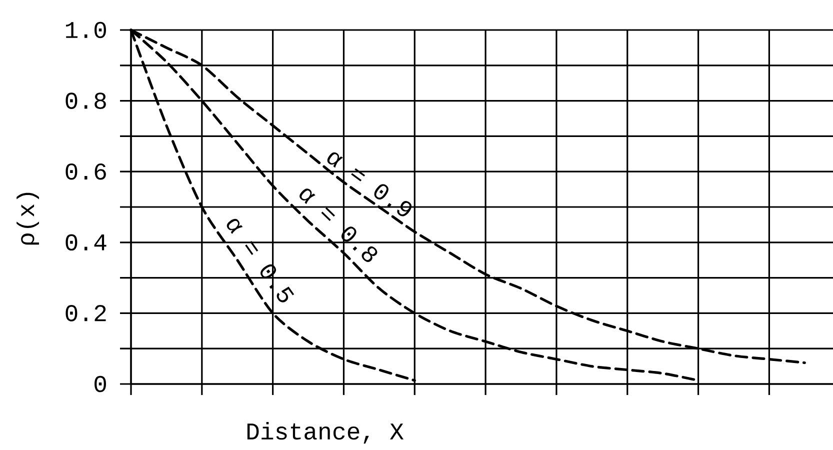  Describe the element at coordinates (86, 100) in the screenshot. I see `y-tick-label: 0.8` at that location.